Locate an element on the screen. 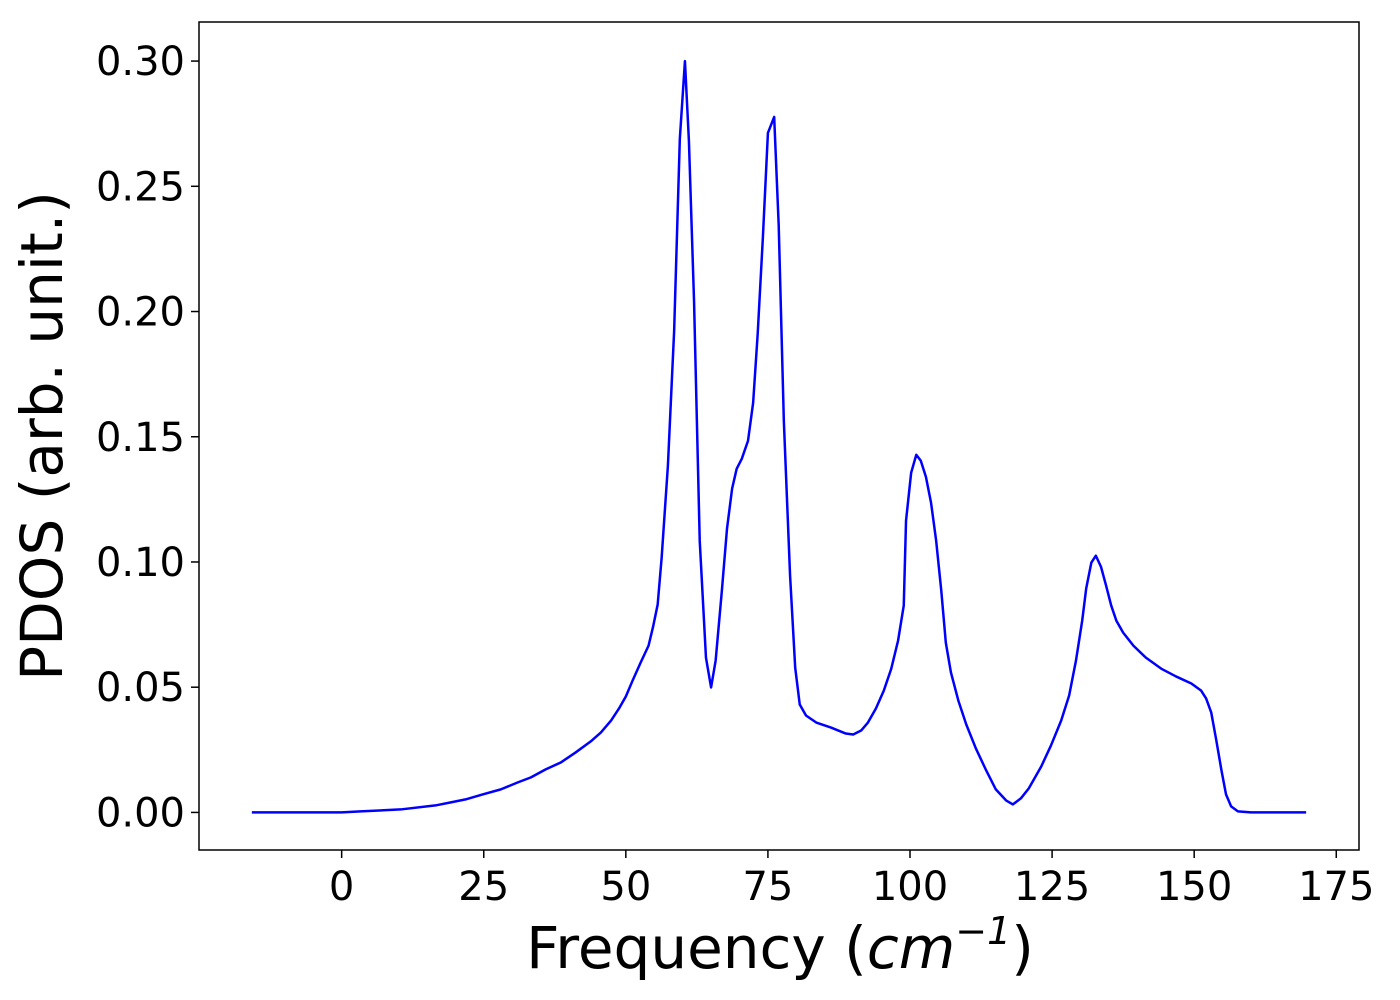 The height and width of the screenshot is (1000, 1400). x-label-part: ) is located at coordinates (1022, 948).